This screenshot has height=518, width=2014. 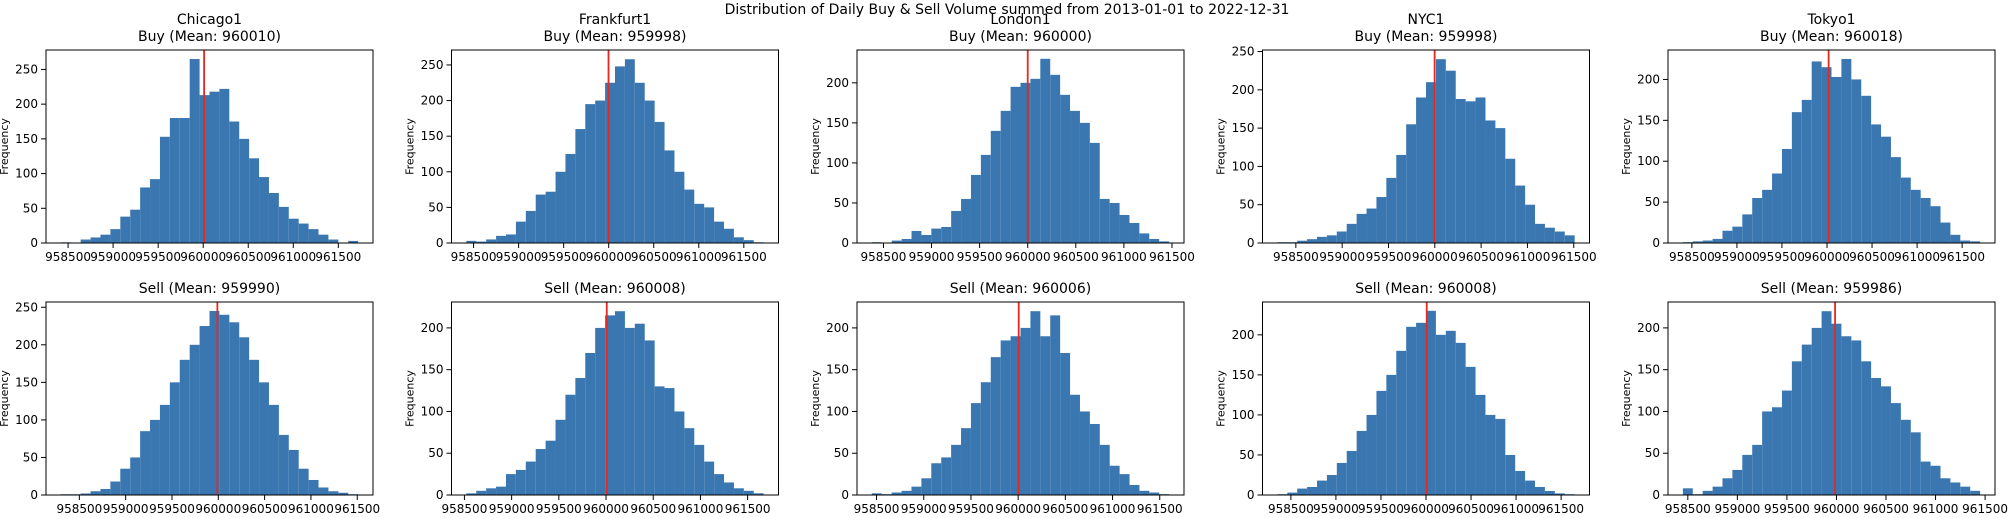 What do you see at coordinates (1656, 495) in the screenshot?
I see `y-tick-label: 0` at bounding box center [1656, 495].